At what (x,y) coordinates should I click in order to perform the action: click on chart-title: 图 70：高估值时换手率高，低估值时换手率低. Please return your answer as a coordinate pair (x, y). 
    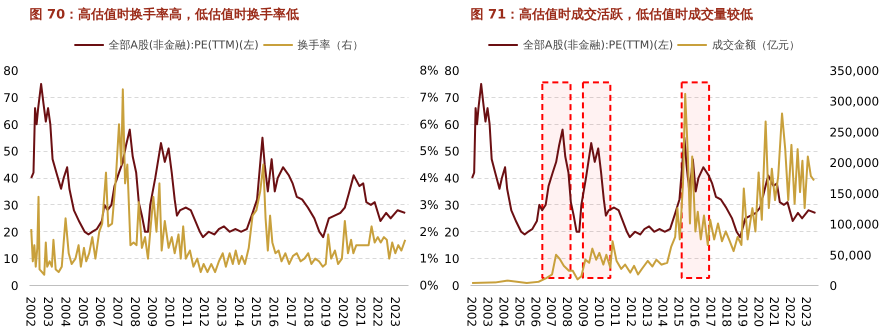
    Looking at the image, I should click on (165, 14).